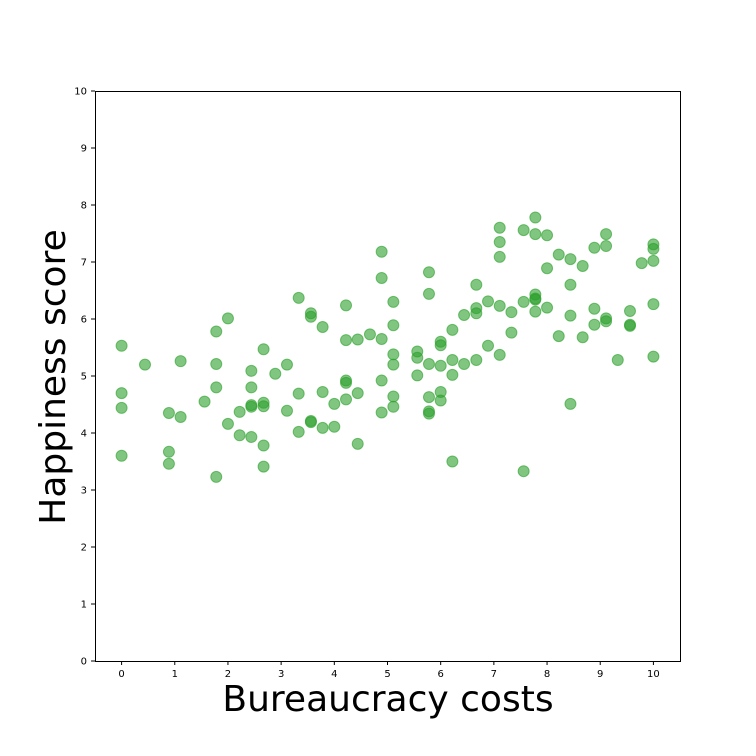 This screenshot has height=756, width=756. Describe the element at coordinates (440, 674) in the screenshot. I see `x-tick-label: 6` at that location.